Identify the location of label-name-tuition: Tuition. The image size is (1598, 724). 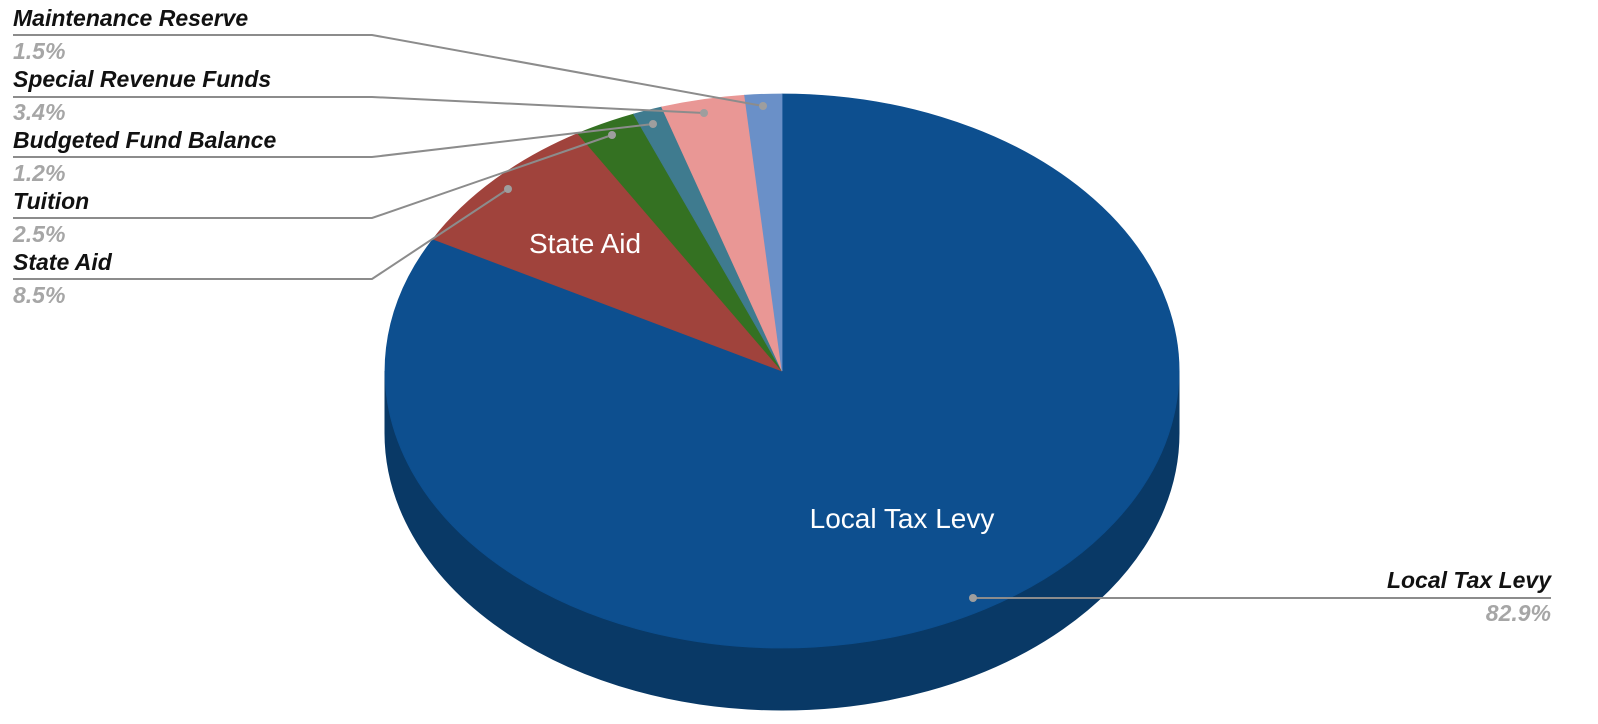
(51, 201).